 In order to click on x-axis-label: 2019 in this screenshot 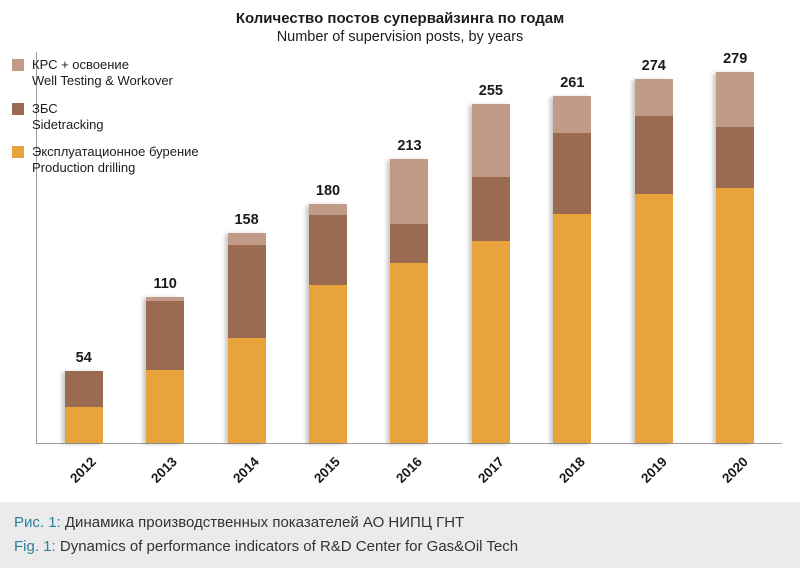, I will do `click(653, 470)`.